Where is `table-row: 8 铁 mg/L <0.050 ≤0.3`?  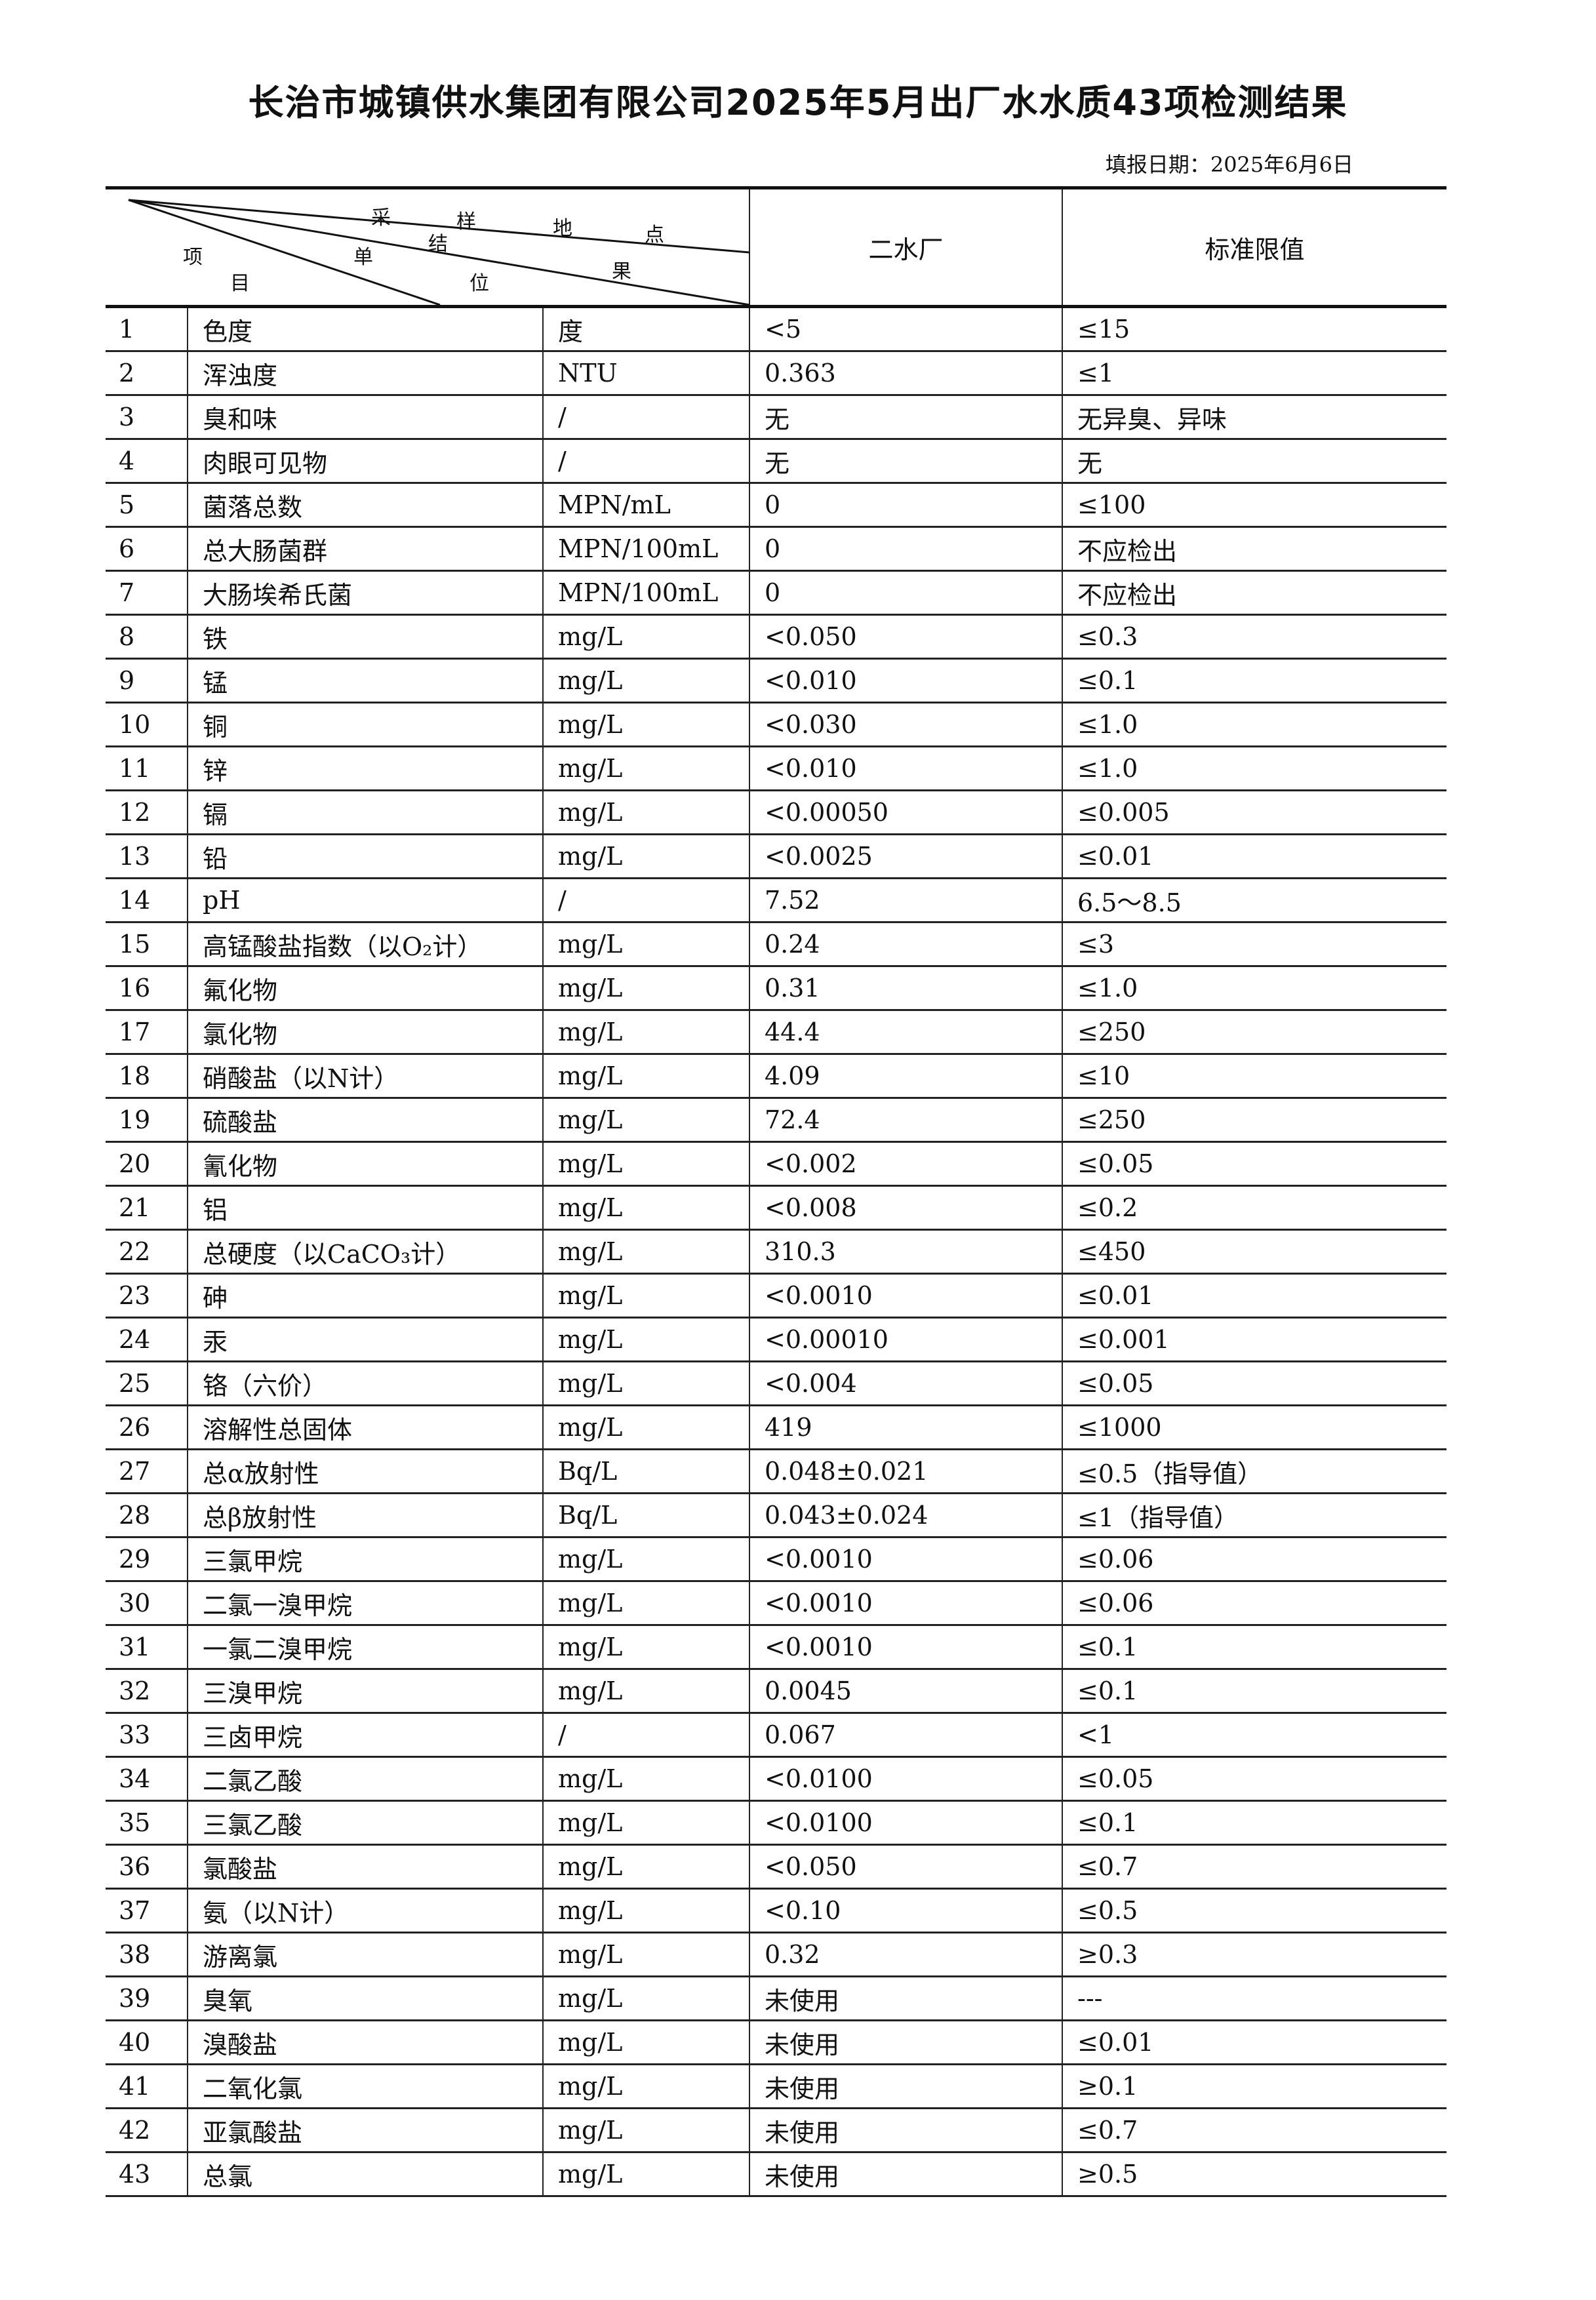 table-row: 8 铁 mg/L <0.050 ≤0.3 is located at coordinates (776, 637).